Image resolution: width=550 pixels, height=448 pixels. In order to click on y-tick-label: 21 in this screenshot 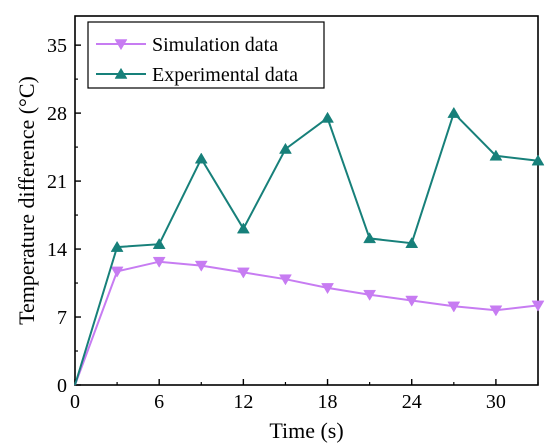, I will do `click(57, 182)`.